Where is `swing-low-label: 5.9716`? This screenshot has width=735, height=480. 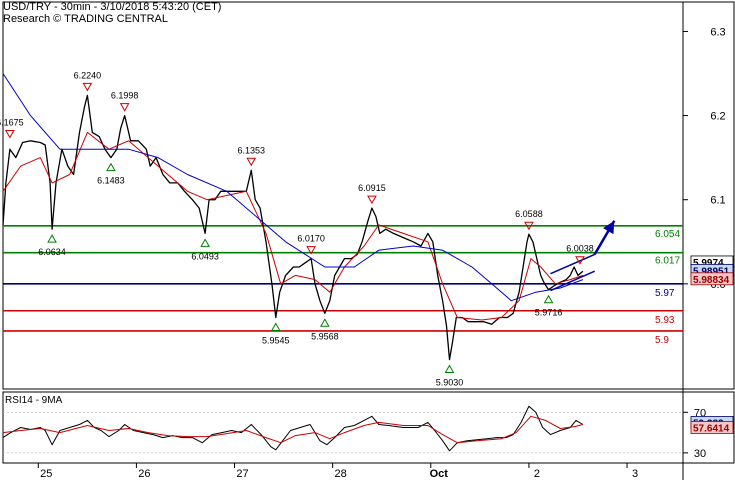 swing-low-label: 5.9716 is located at coordinates (549, 313).